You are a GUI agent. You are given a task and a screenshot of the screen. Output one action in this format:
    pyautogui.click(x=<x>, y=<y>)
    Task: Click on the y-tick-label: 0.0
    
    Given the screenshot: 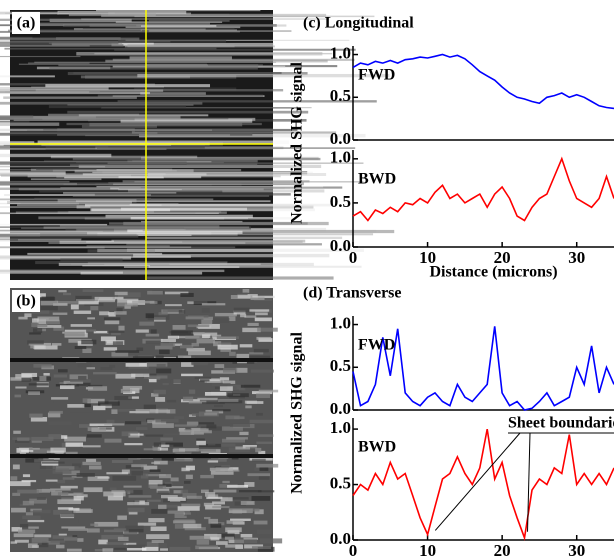 What is the action you would take?
    pyautogui.click(x=340, y=245)
    